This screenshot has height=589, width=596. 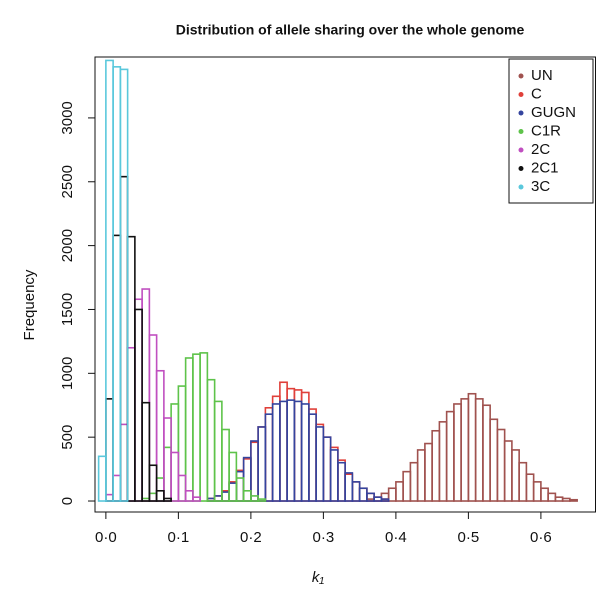 I want to click on x-tick-label: 0·1, so click(x=179, y=537).